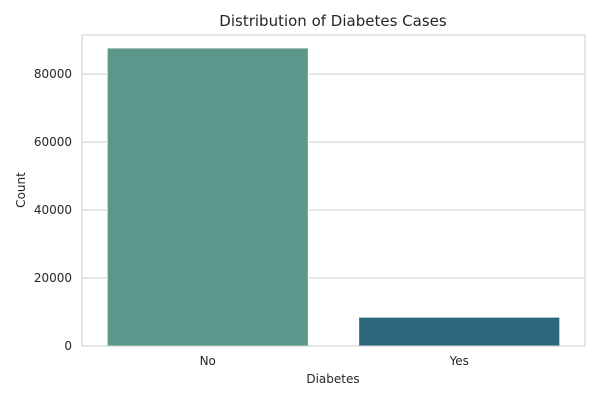 The height and width of the screenshot is (404, 600). What do you see at coordinates (53, 74) in the screenshot?
I see `y-tick-label: 80000` at bounding box center [53, 74].